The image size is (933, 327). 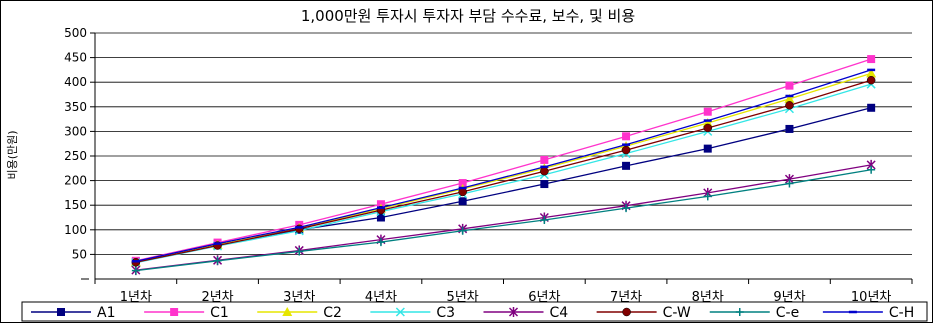 What do you see at coordinates (75, 230) in the screenshot?
I see `y-tick-label: 100` at bounding box center [75, 230].